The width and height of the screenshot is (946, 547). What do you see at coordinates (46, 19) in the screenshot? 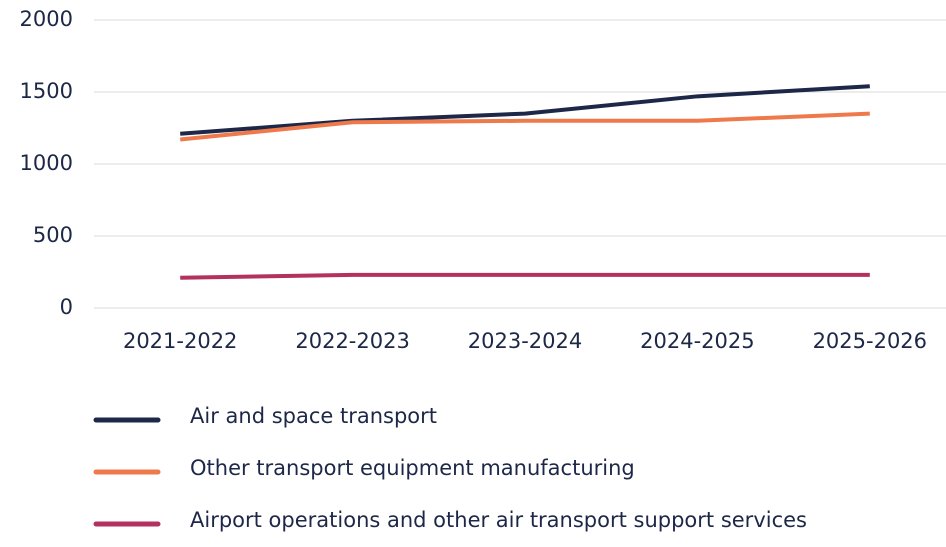
I see `y-tick-label: 2000` at bounding box center [46, 19].